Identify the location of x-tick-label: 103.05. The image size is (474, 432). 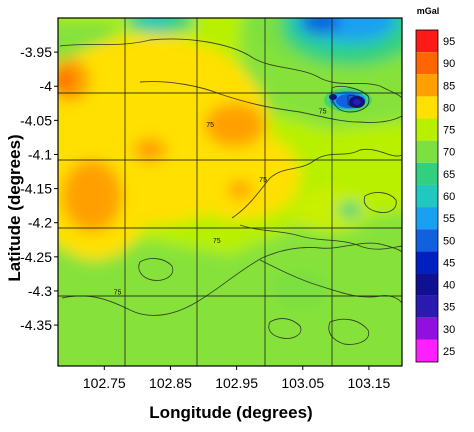
(302, 383).